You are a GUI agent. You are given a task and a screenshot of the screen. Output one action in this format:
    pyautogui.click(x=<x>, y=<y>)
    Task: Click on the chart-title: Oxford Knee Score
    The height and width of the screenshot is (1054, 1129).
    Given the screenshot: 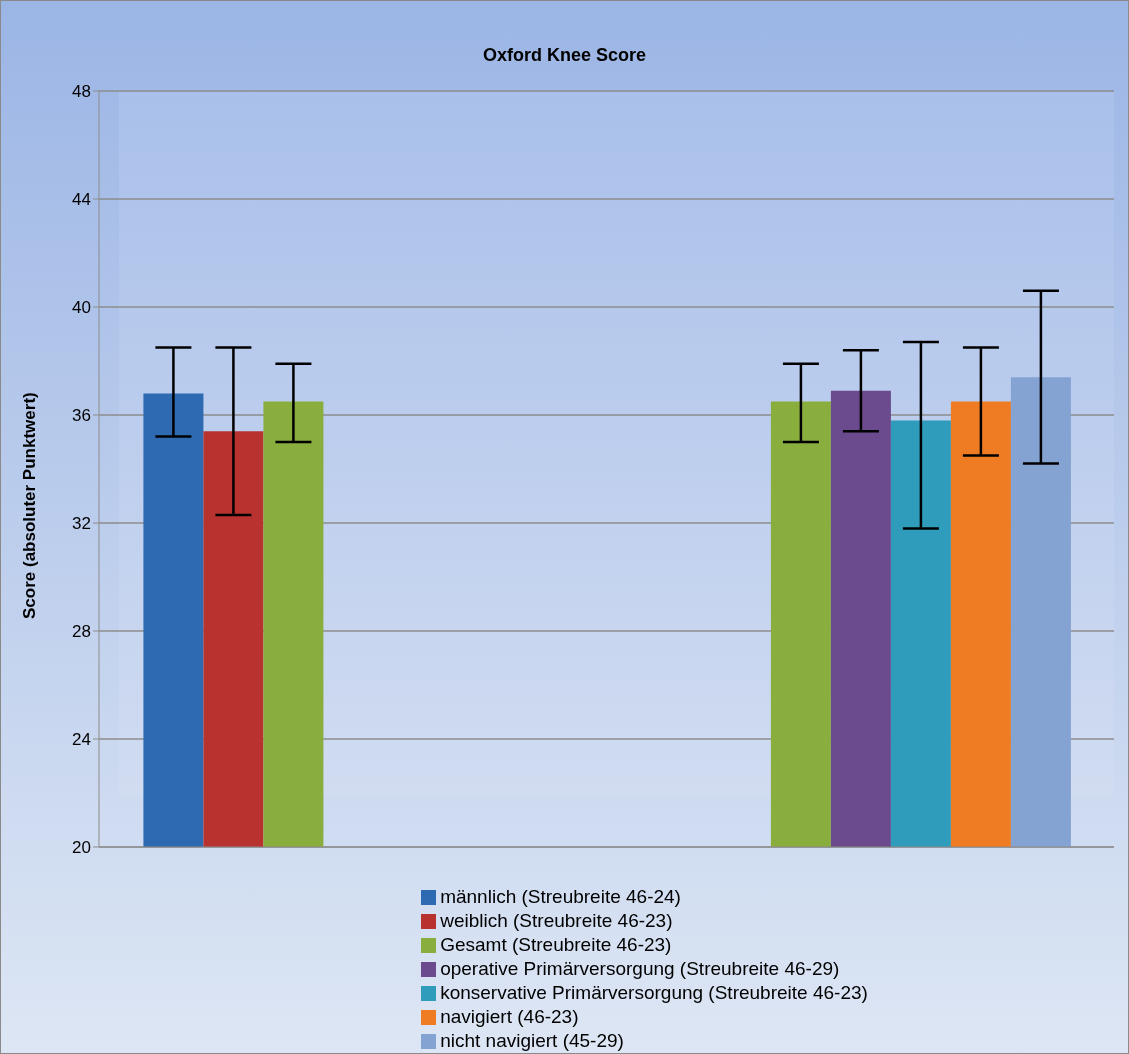 What is the action you would take?
    pyautogui.click(x=564, y=55)
    